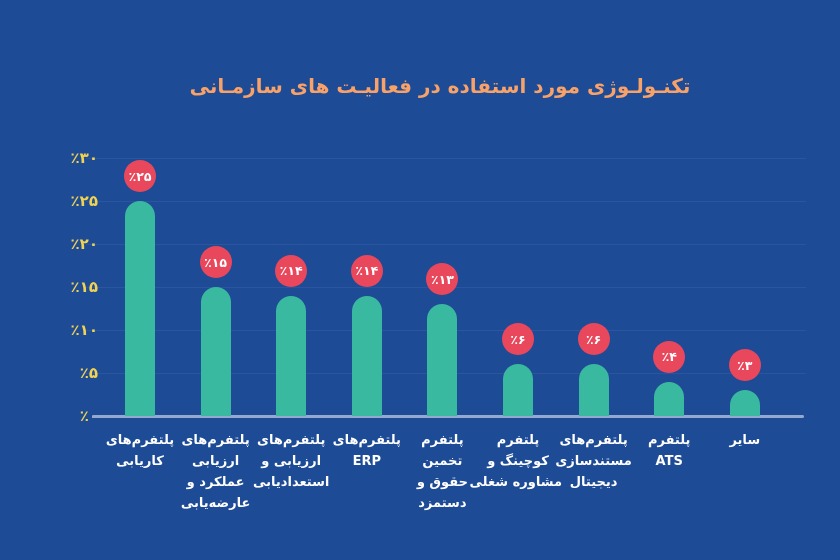  I want to click on category-line: عملکرد و, so click(215, 482).